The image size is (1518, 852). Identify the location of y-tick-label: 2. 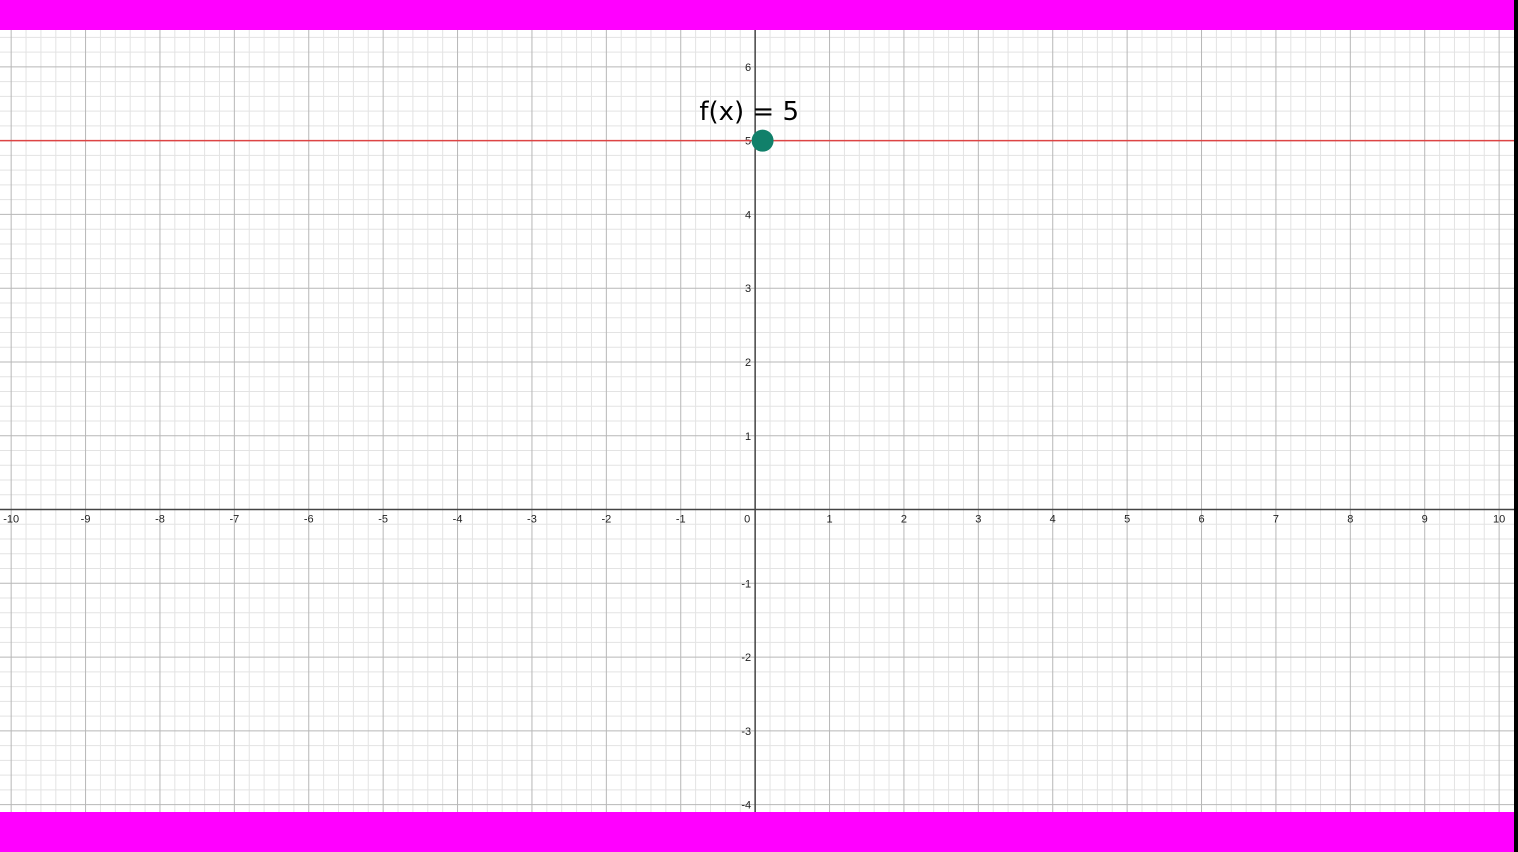
(748, 363).